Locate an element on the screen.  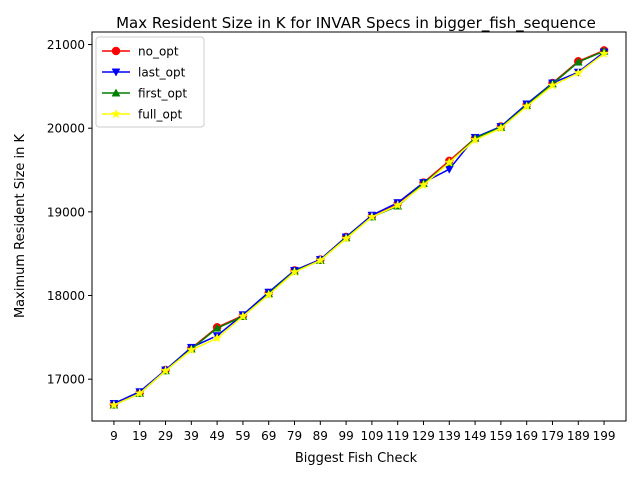
legend-box is located at coordinates (150, 82).